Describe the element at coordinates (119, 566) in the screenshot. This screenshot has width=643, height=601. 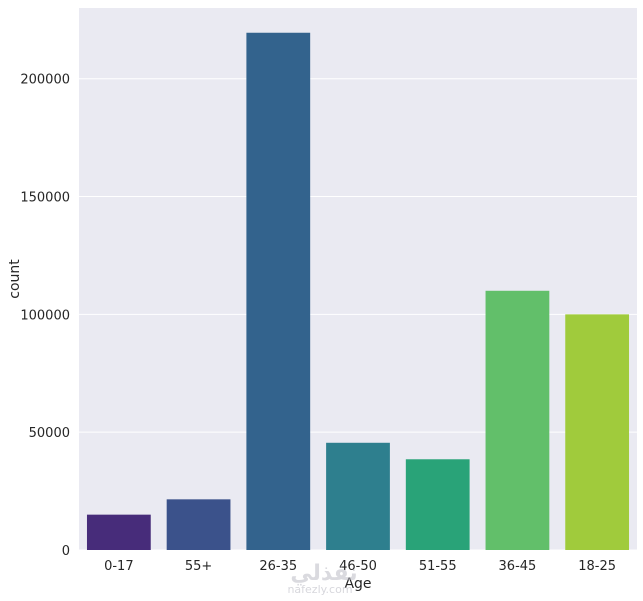
I see `x-tick-label: 0-17` at that location.